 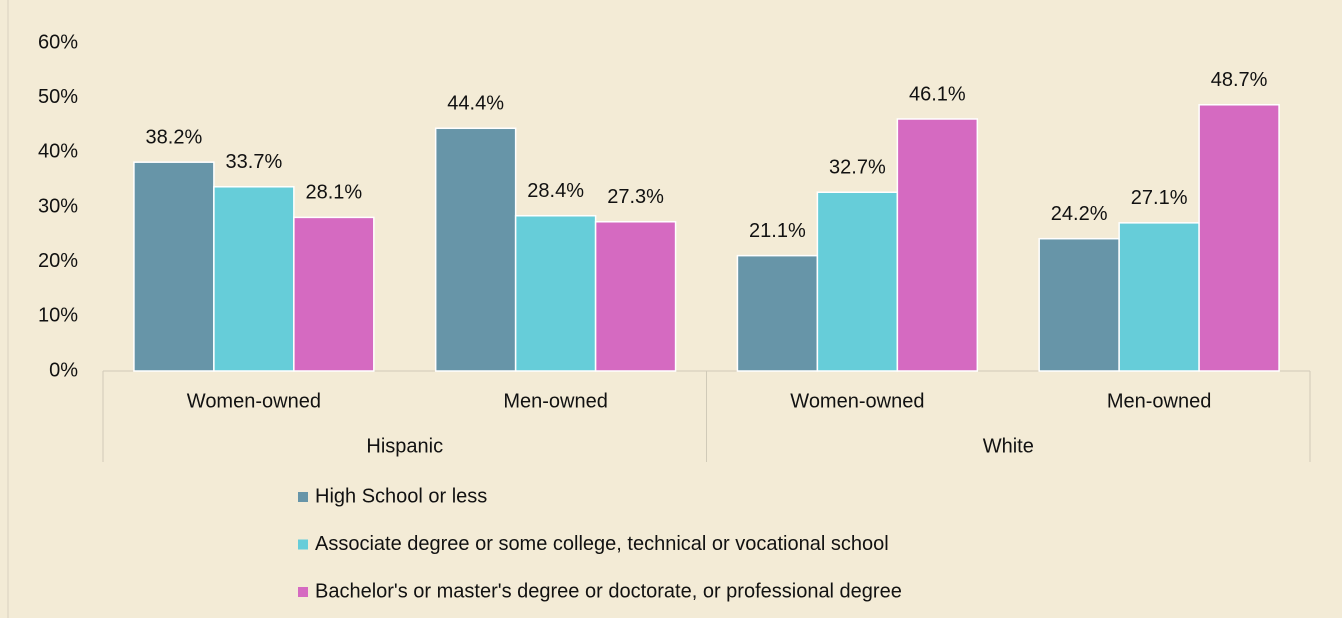 What do you see at coordinates (254, 162) in the screenshot?
I see `data-label: 33.7%` at bounding box center [254, 162].